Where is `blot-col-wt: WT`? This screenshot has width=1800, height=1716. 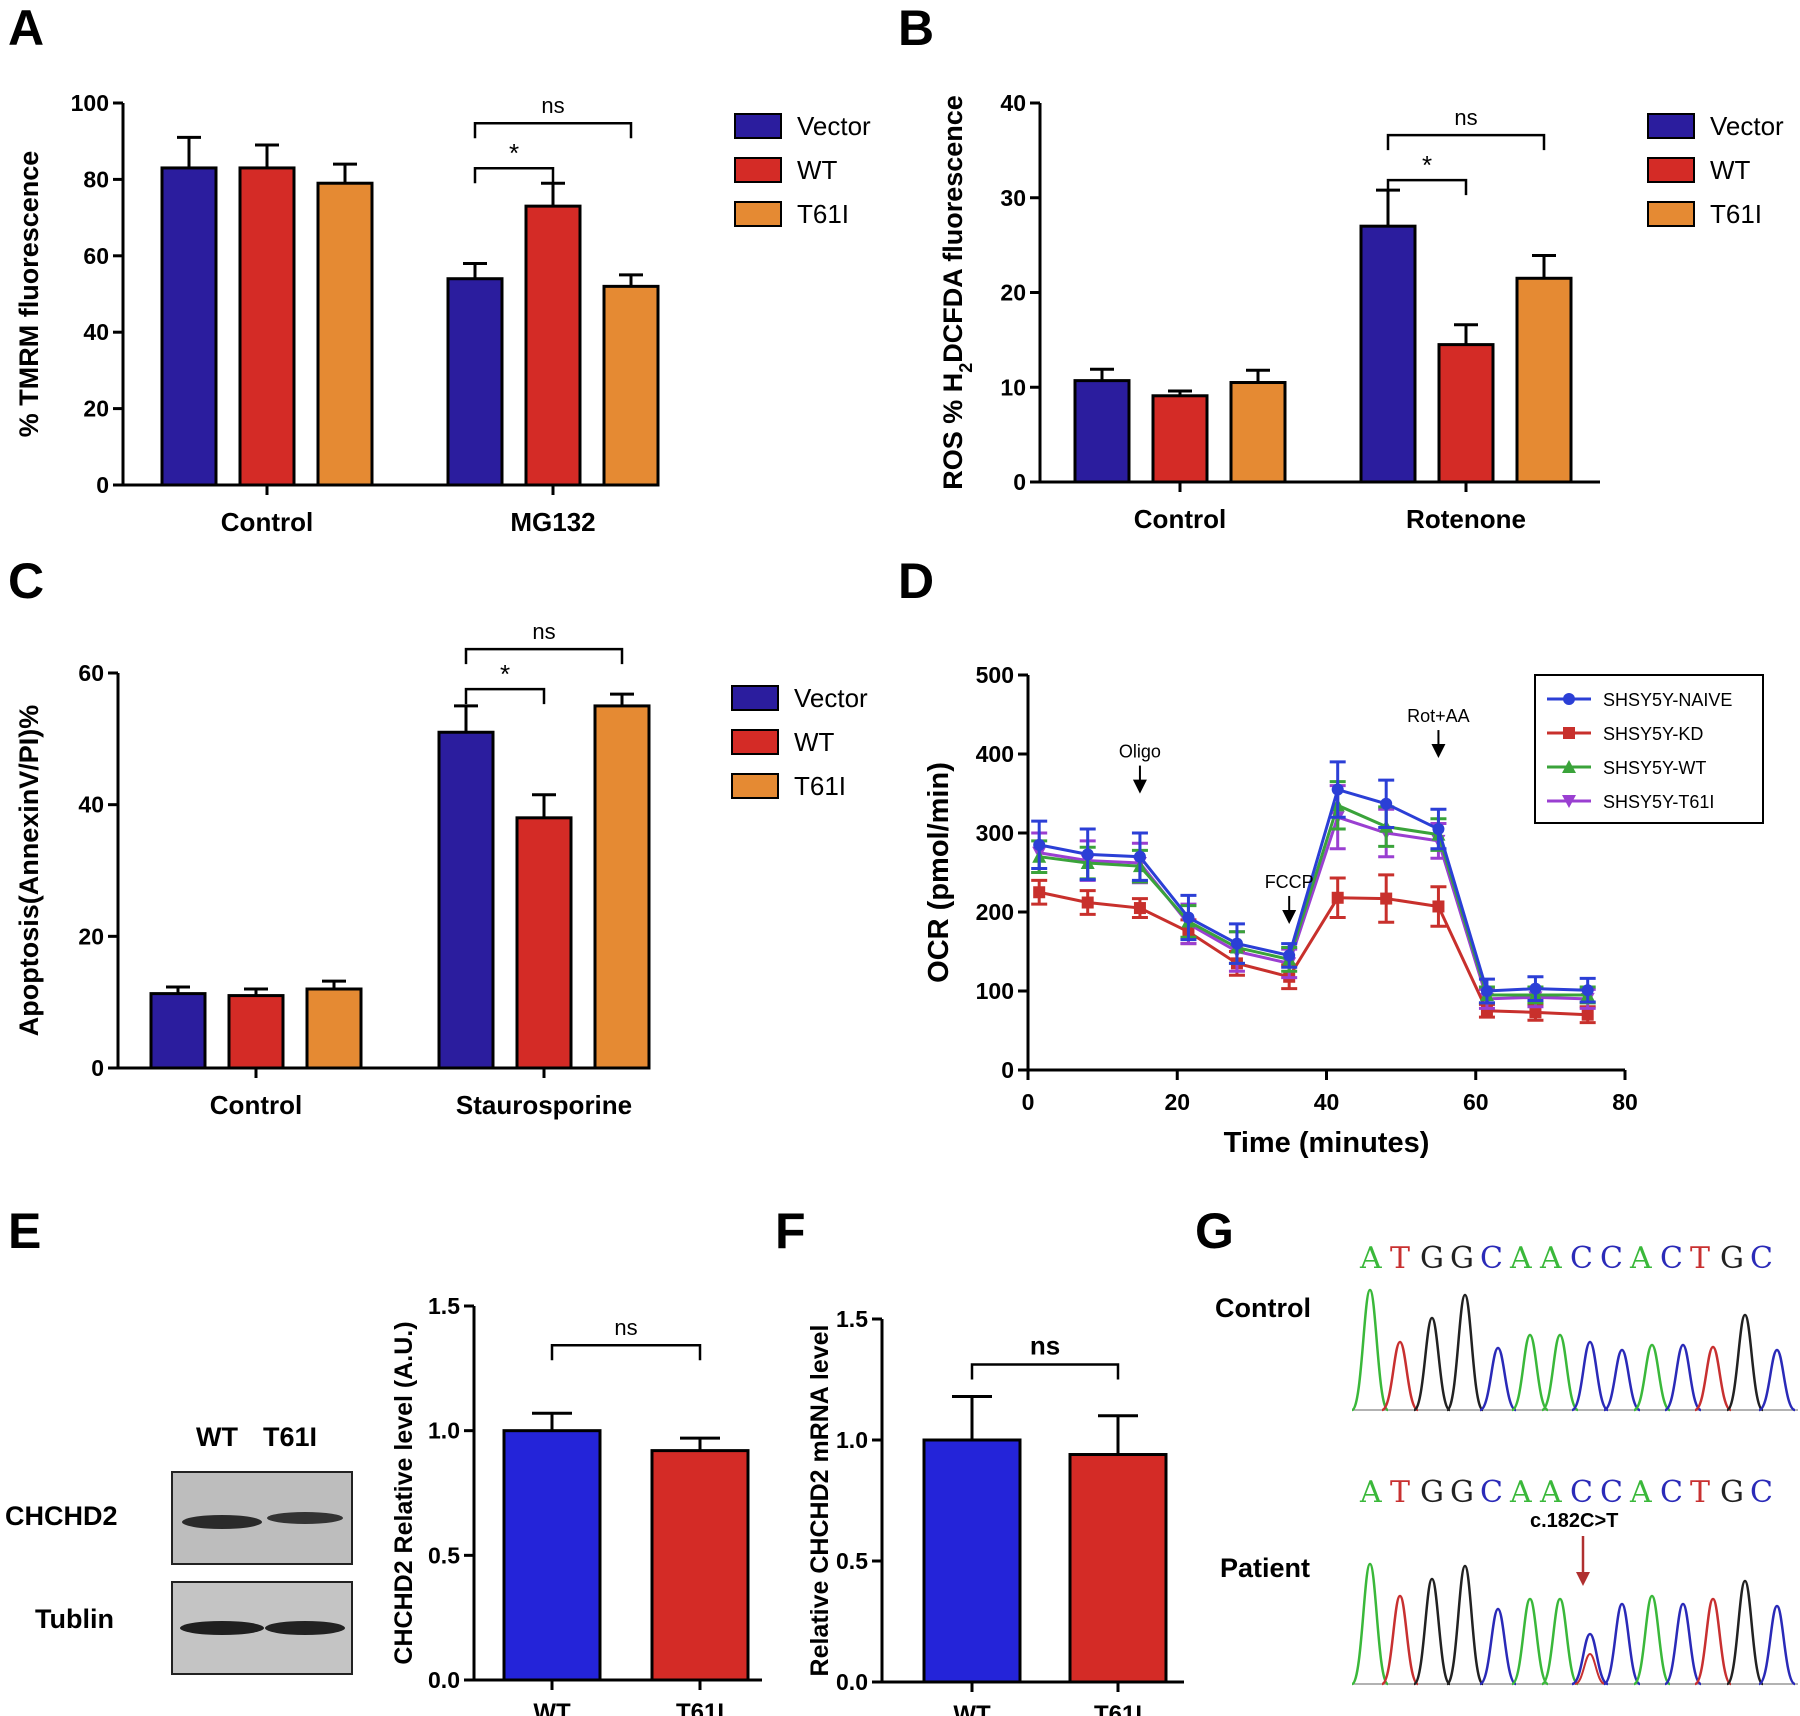
blot-col-wt: WT is located at coordinates (217, 1437).